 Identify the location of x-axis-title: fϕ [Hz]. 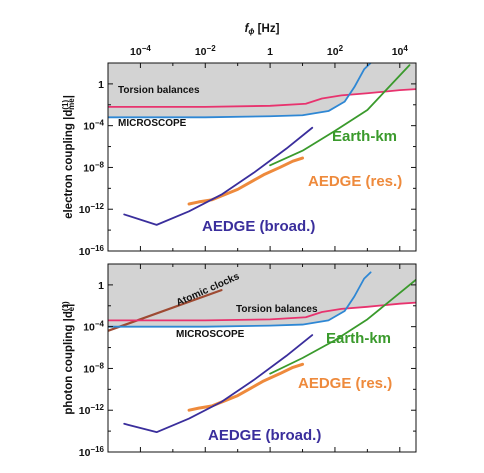
(262, 29).